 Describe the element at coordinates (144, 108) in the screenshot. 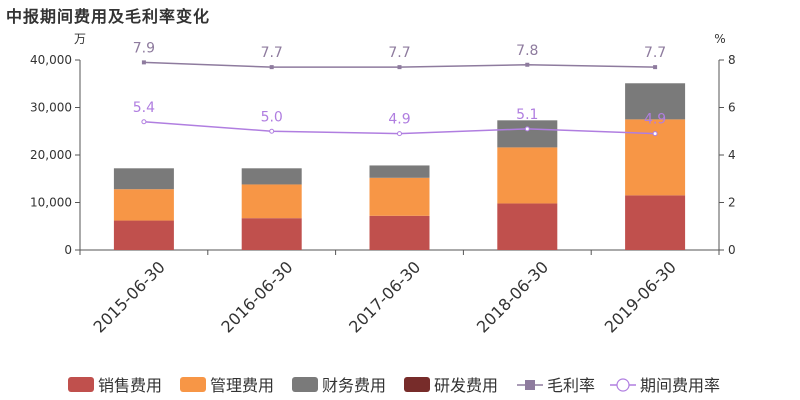

I see `period-cost-rate-label: 5.4` at that location.